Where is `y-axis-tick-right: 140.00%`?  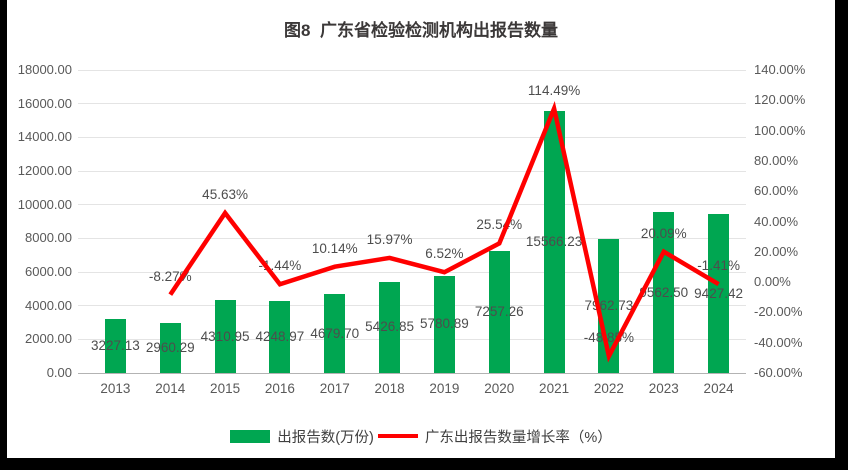 y-axis-tick-right: 140.00% is located at coordinates (780, 69).